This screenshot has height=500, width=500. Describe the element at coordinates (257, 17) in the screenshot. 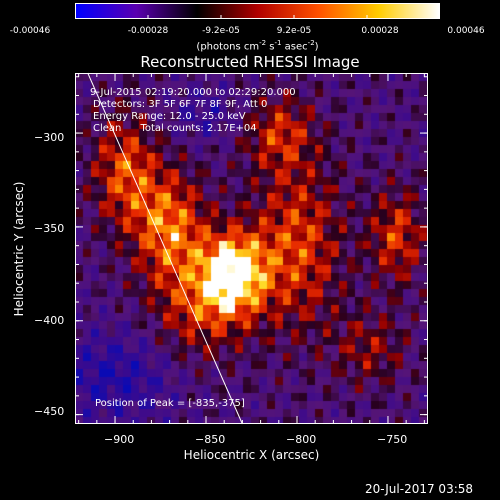

I see `colorbar-tickmarks` at that location.